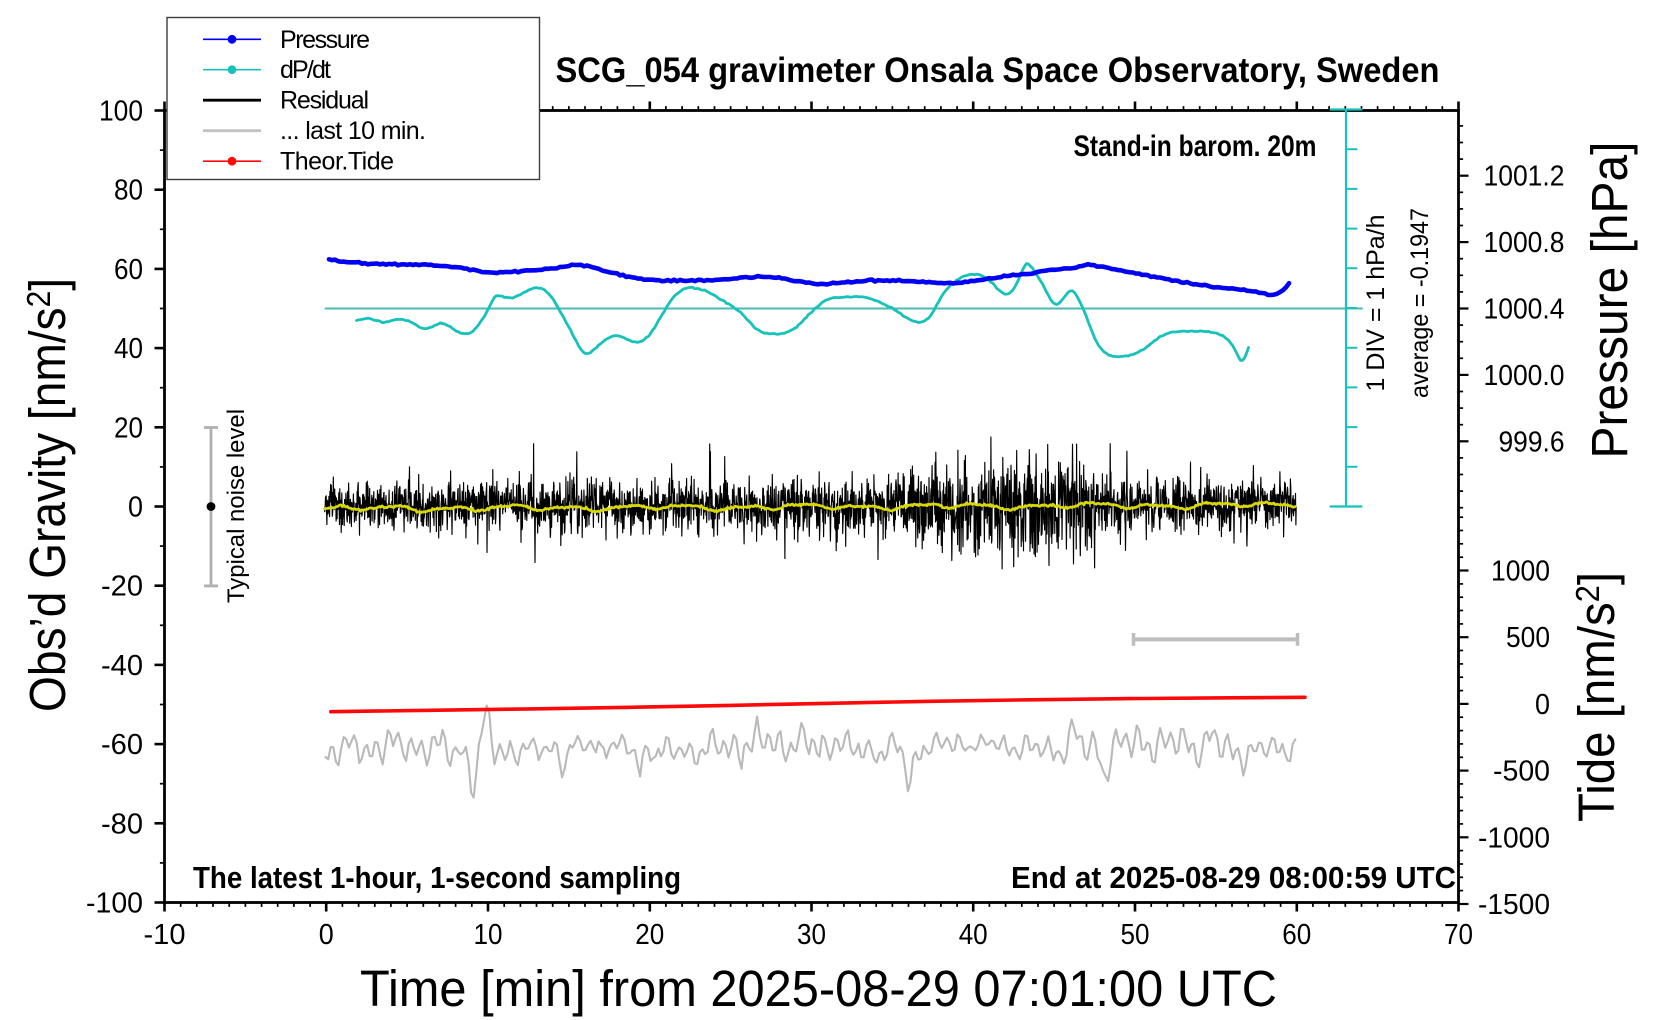  What do you see at coordinates (122, 824) in the screenshot?
I see `svg-text: -80` at bounding box center [122, 824].